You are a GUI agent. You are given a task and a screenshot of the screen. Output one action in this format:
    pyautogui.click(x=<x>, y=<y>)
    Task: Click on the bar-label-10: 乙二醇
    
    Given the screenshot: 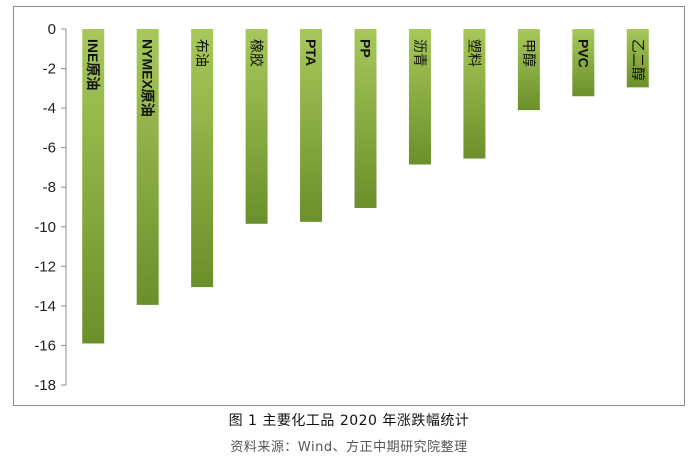 What is the action you would take?
    pyautogui.click(x=637, y=60)
    